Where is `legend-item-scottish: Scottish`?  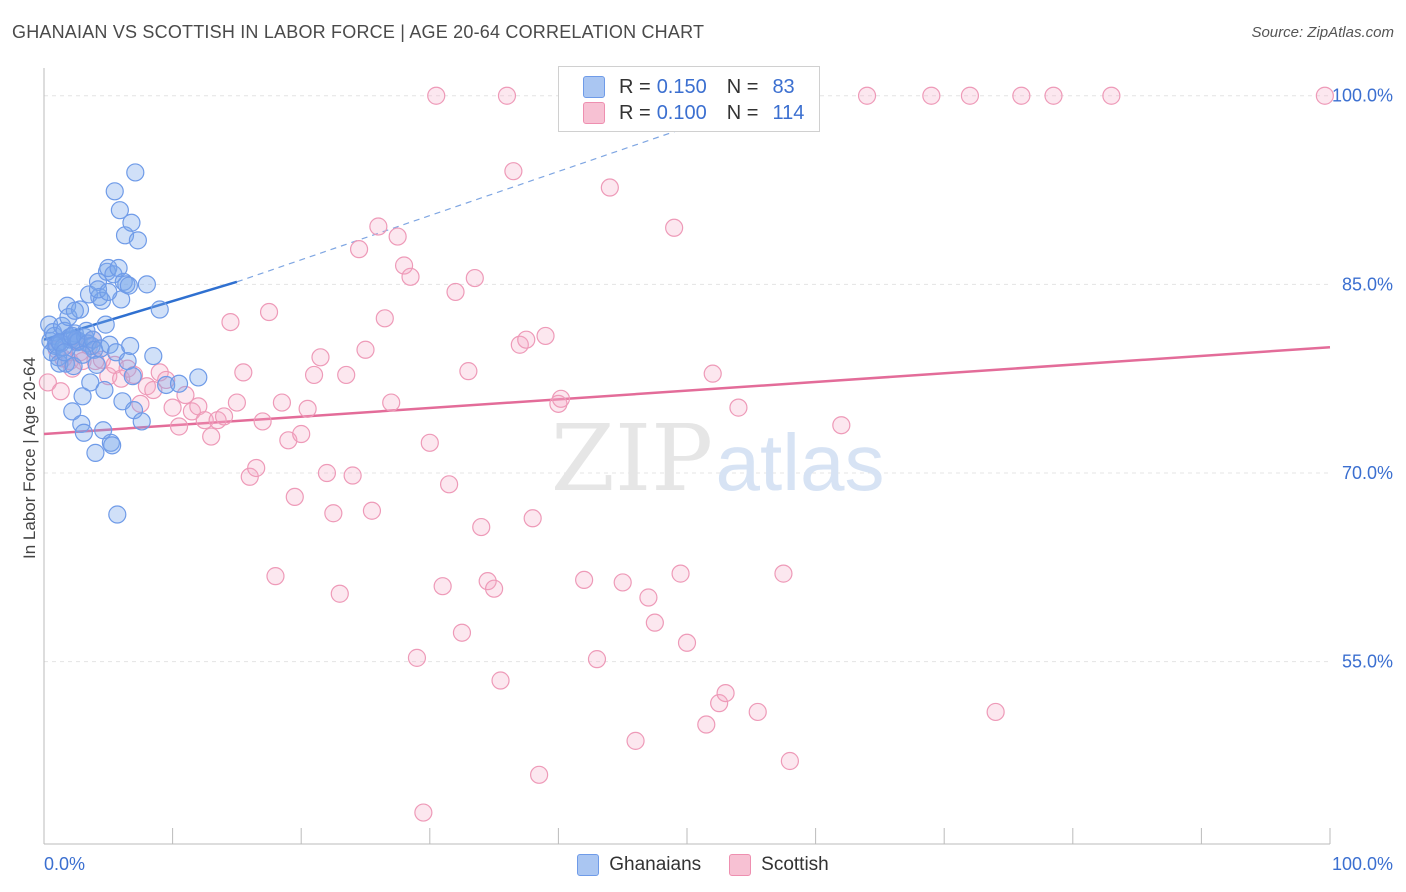
legend-item-scottish: Scottish is located at coordinates (779, 865).